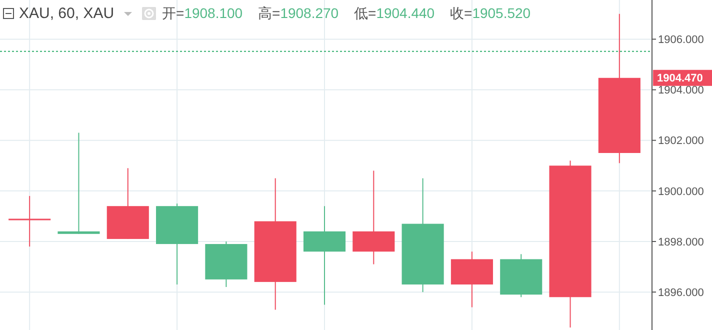 The height and width of the screenshot is (330, 712). I want to click on chart-title: XAU, 60, XAU, so click(66, 13).